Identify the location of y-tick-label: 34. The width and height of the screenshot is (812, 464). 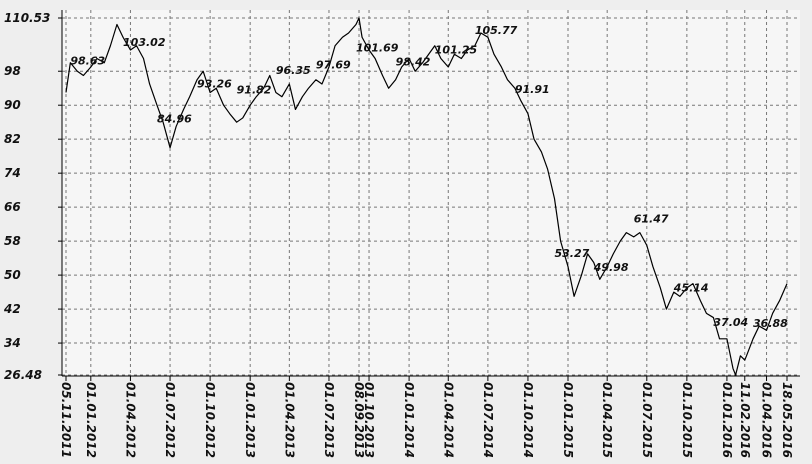
(12, 343).